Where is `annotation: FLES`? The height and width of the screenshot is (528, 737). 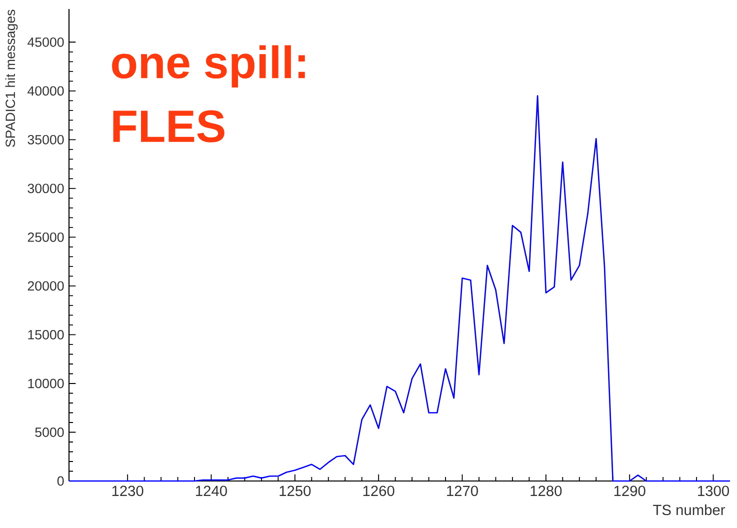 annotation: FLES is located at coordinates (168, 126).